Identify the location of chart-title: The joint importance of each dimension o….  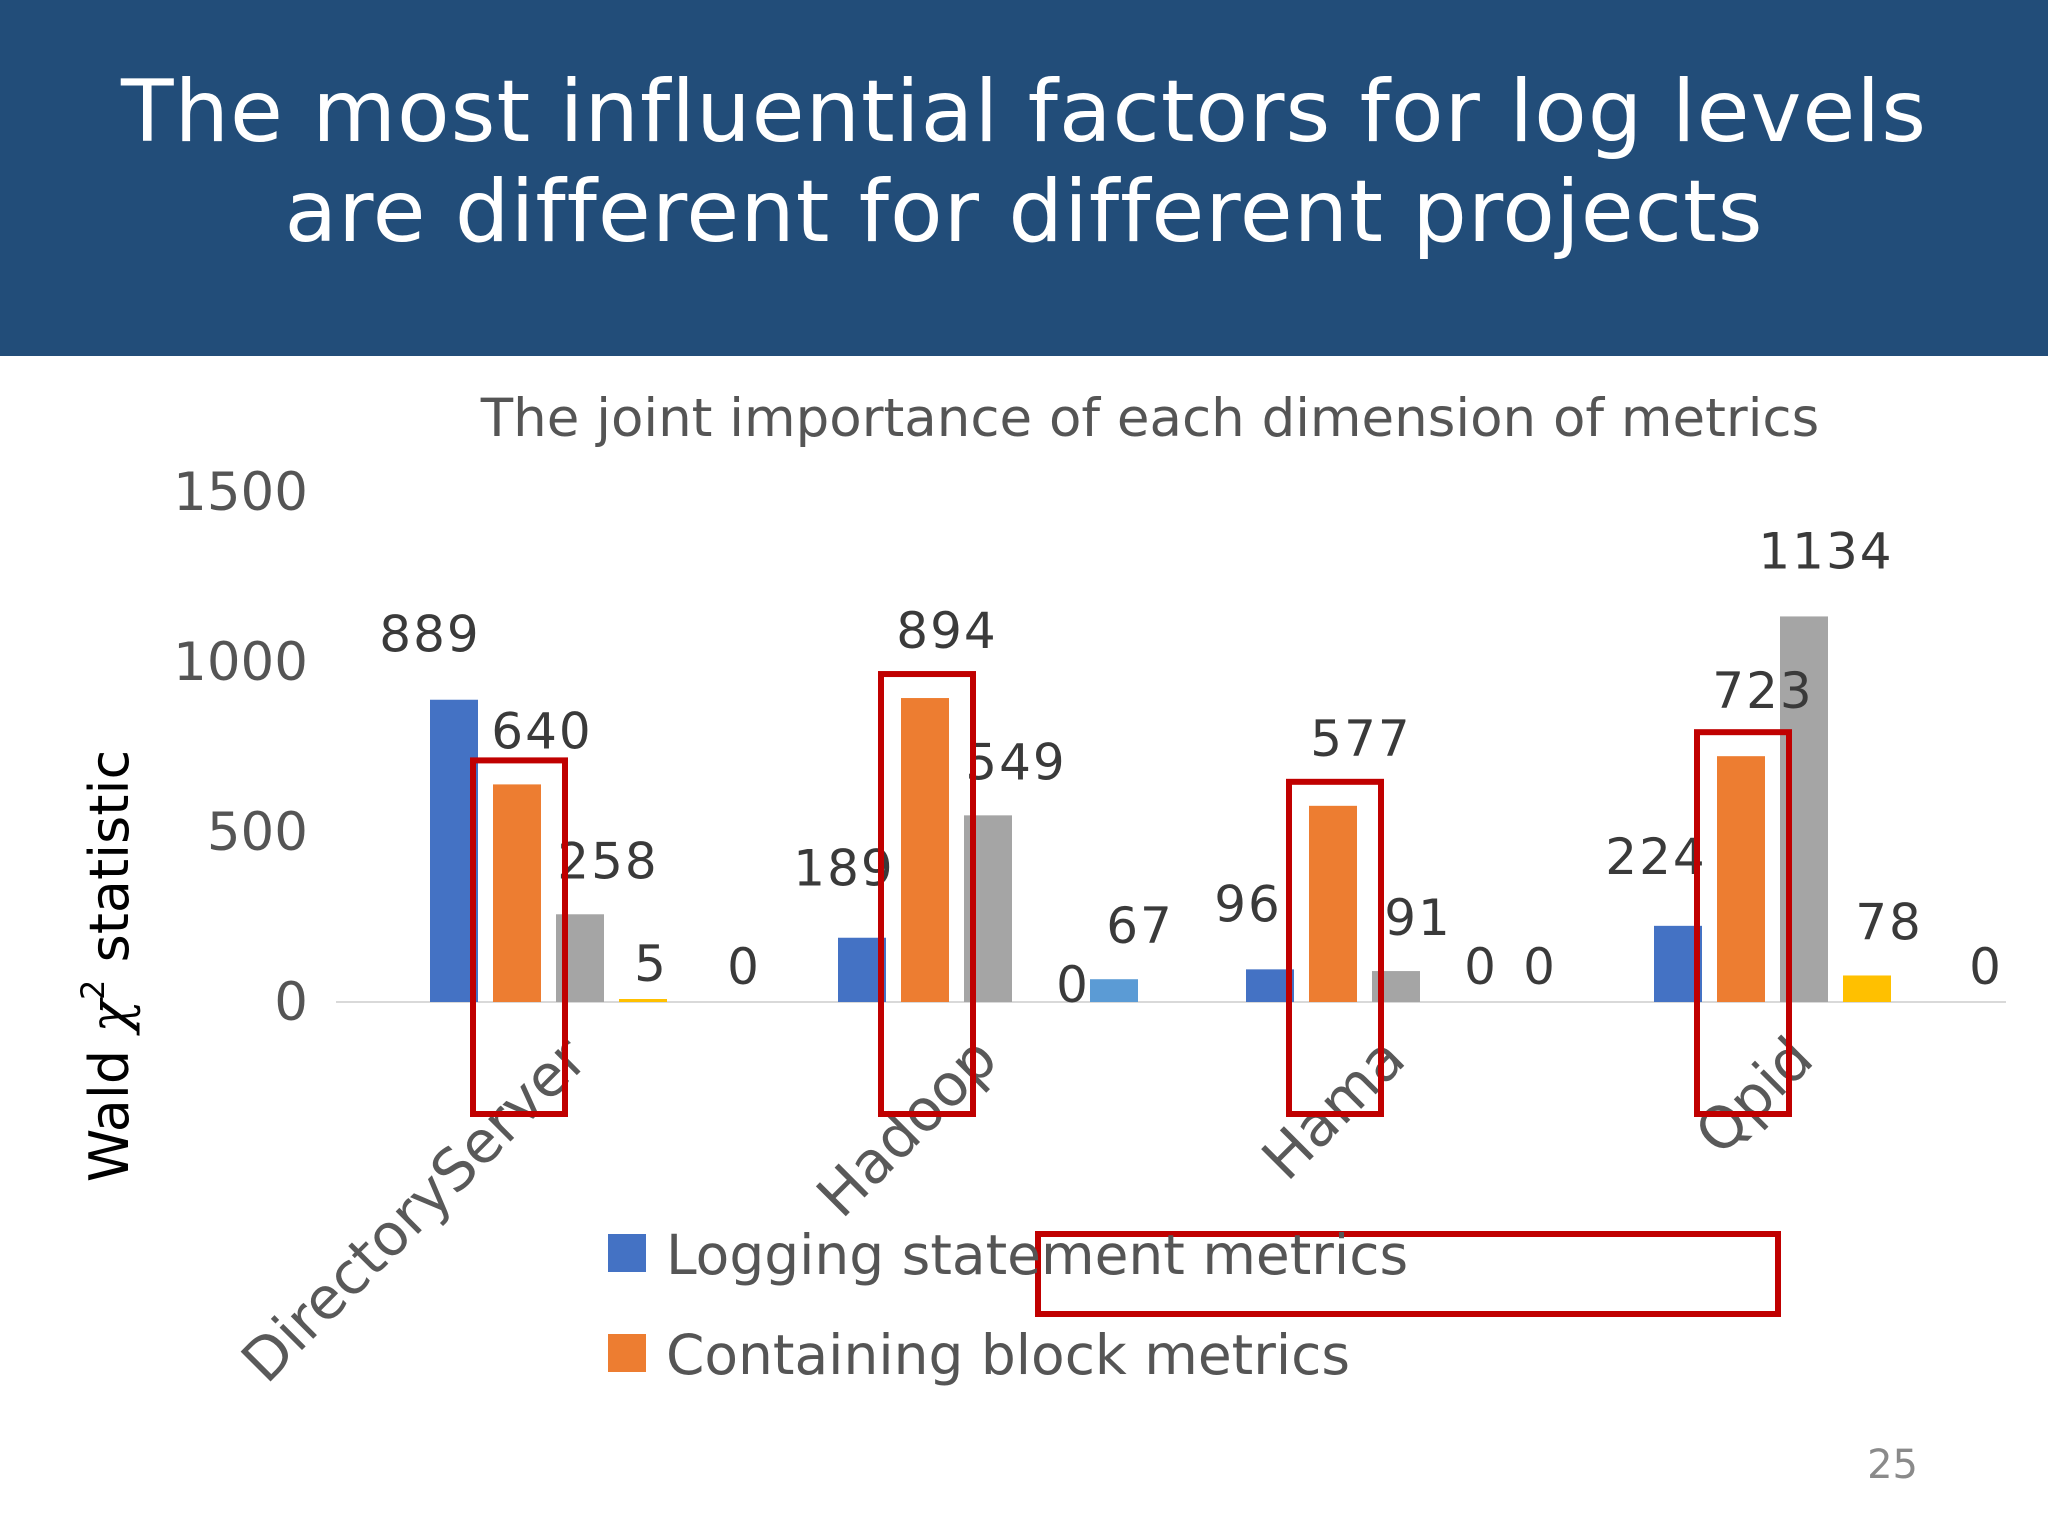
(1149, 418).